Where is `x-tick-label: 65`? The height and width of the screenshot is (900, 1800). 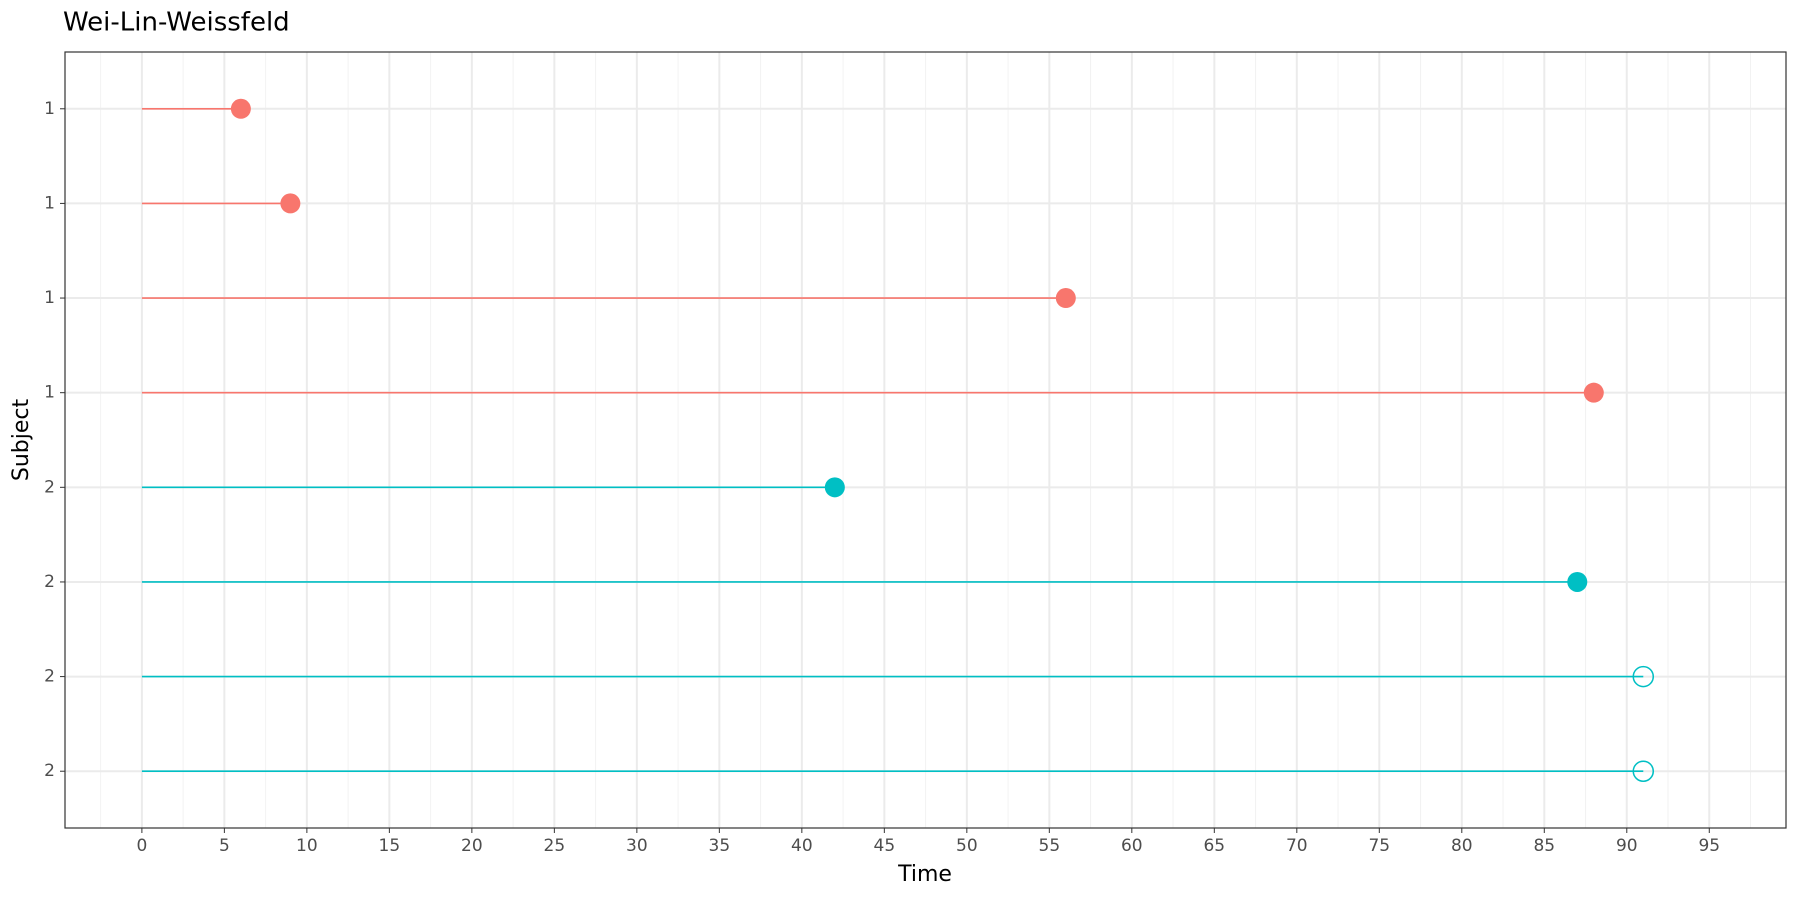
x-tick-label: 65 is located at coordinates (1214, 846).